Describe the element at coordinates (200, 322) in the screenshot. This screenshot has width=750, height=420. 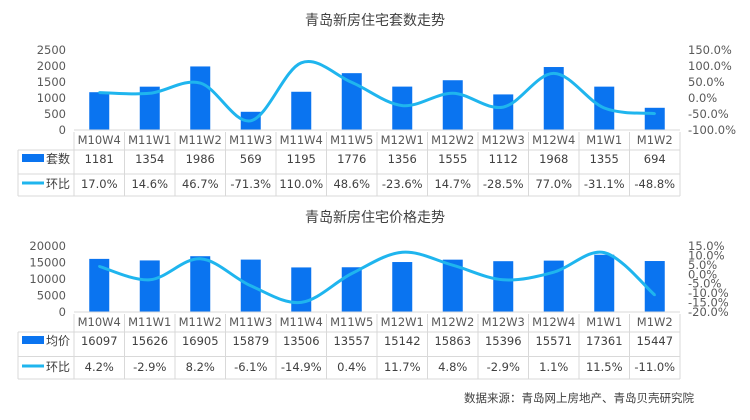
I see `x-tick-label: M11W2` at that location.